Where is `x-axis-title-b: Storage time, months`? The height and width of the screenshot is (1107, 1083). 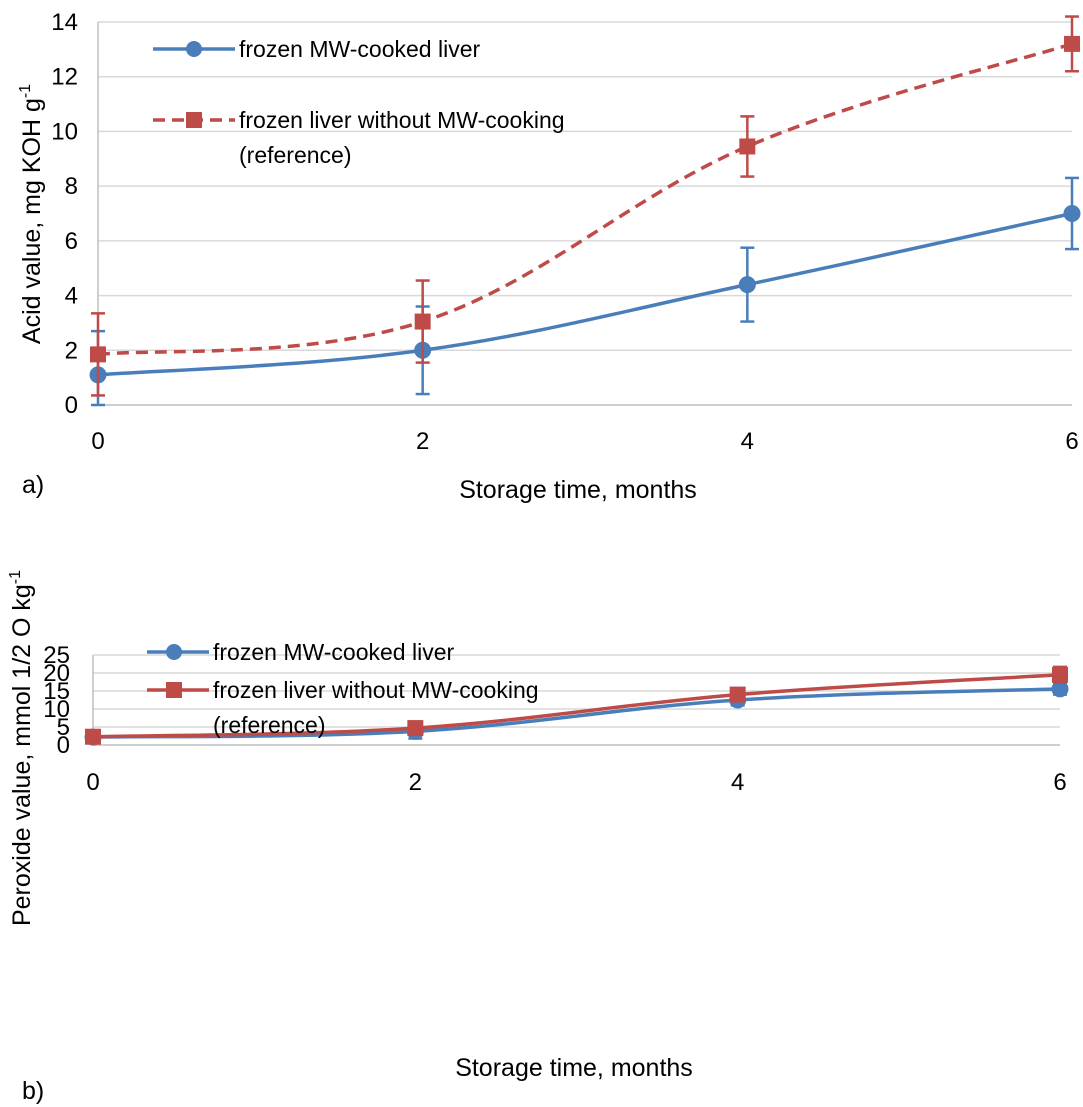
x-axis-title-b: Storage time, months is located at coordinates (574, 1068).